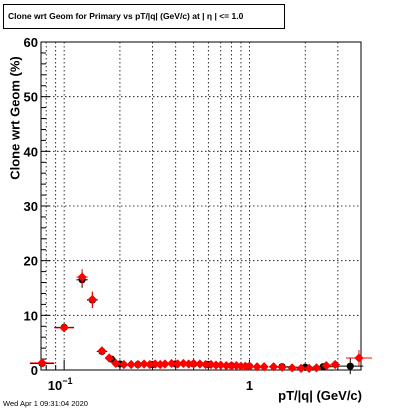 Image resolution: width=400 pixels, height=412 pixels. Describe the element at coordinates (31, 97) in the screenshot. I see `y-tick-label: 50` at that location.